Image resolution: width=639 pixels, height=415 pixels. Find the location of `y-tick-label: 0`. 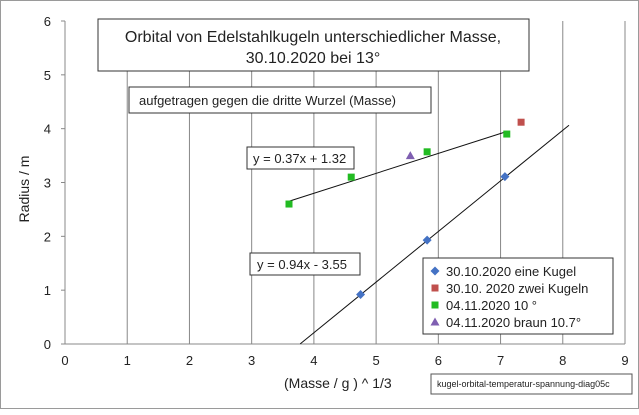

y-tick-label: 0 is located at coordinates (47, 344).